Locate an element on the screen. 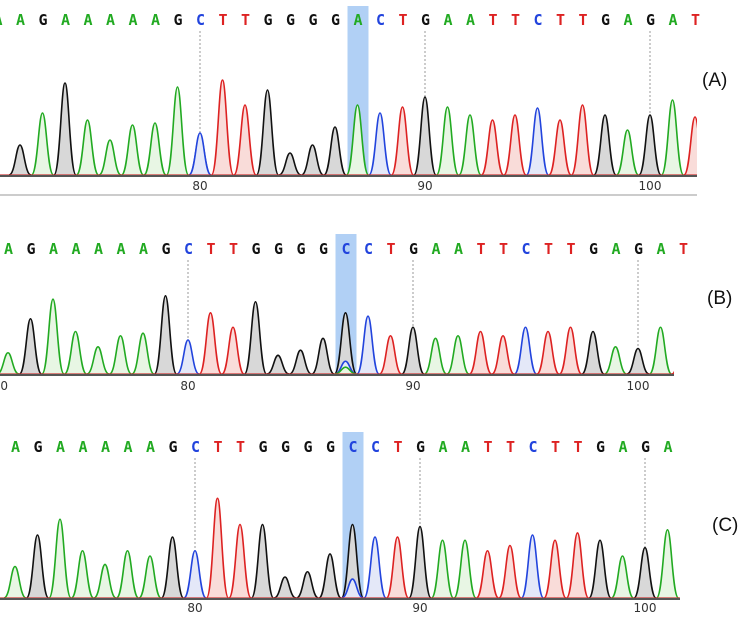 The height and width of the screenshot is (618, 744). panel-label: (A) is located at coordinates (714, 80).